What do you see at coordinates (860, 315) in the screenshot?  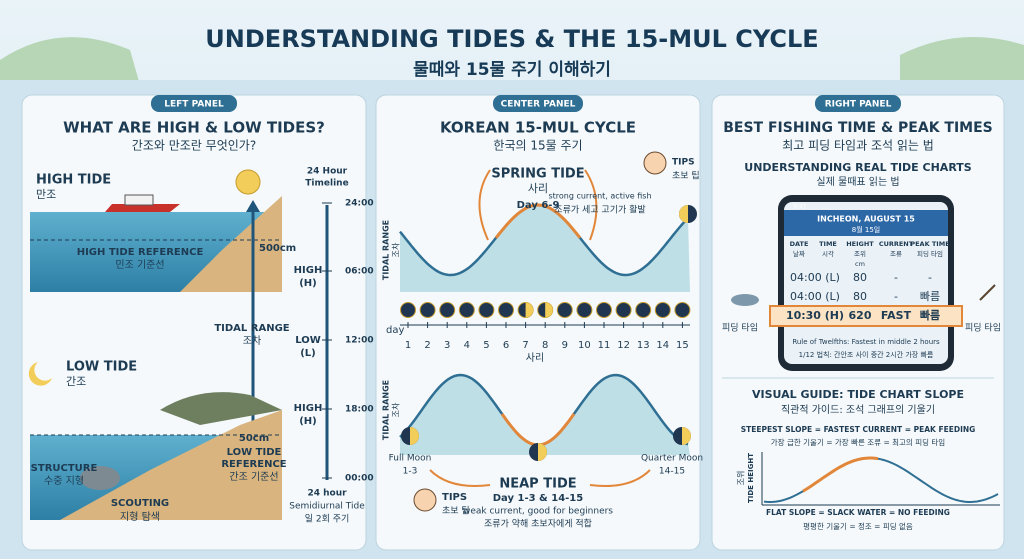 I see `right-phone-rows: 620` at bounding box center [860, 315].